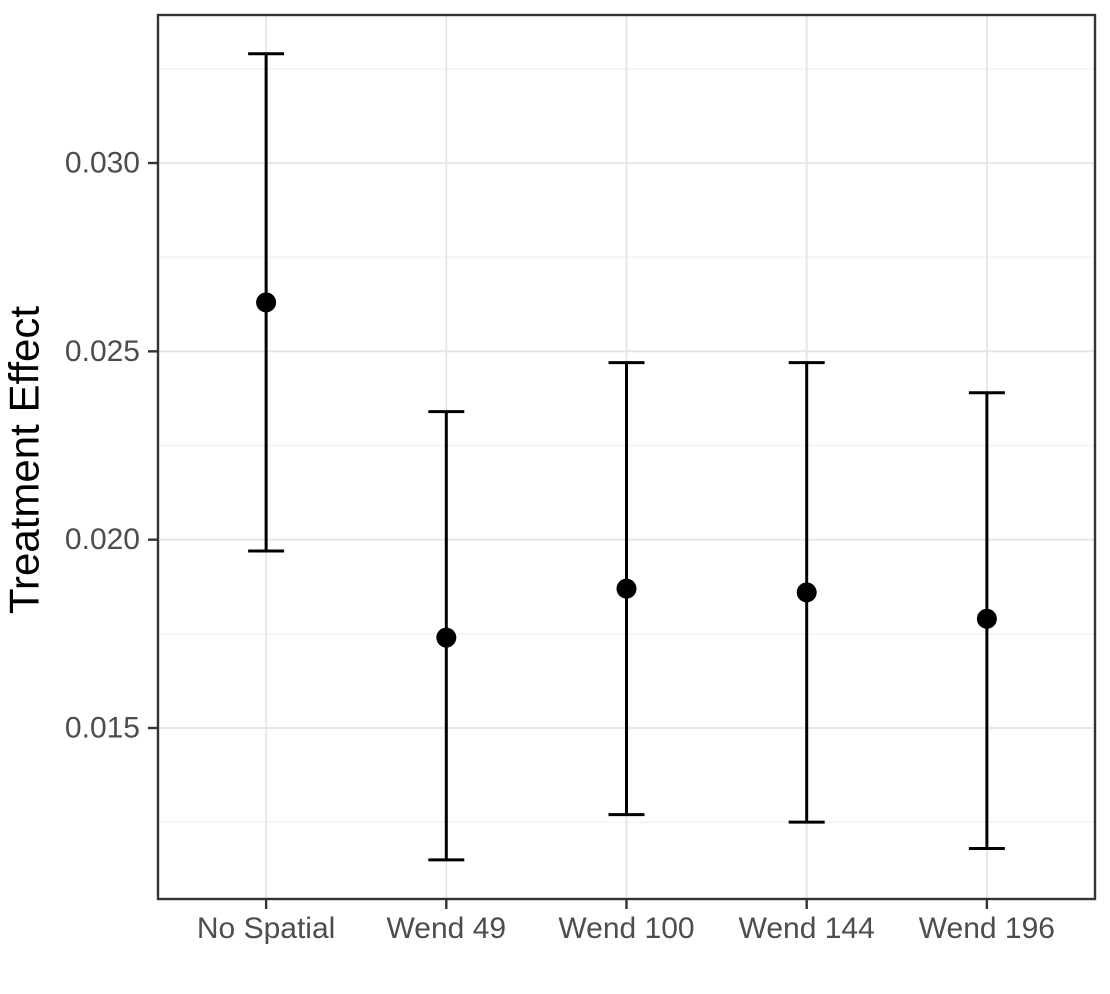  Describe the element at coordinates (24, 460) in the screenshot. I see `y-axis-title: Treatment Effect` at that location.